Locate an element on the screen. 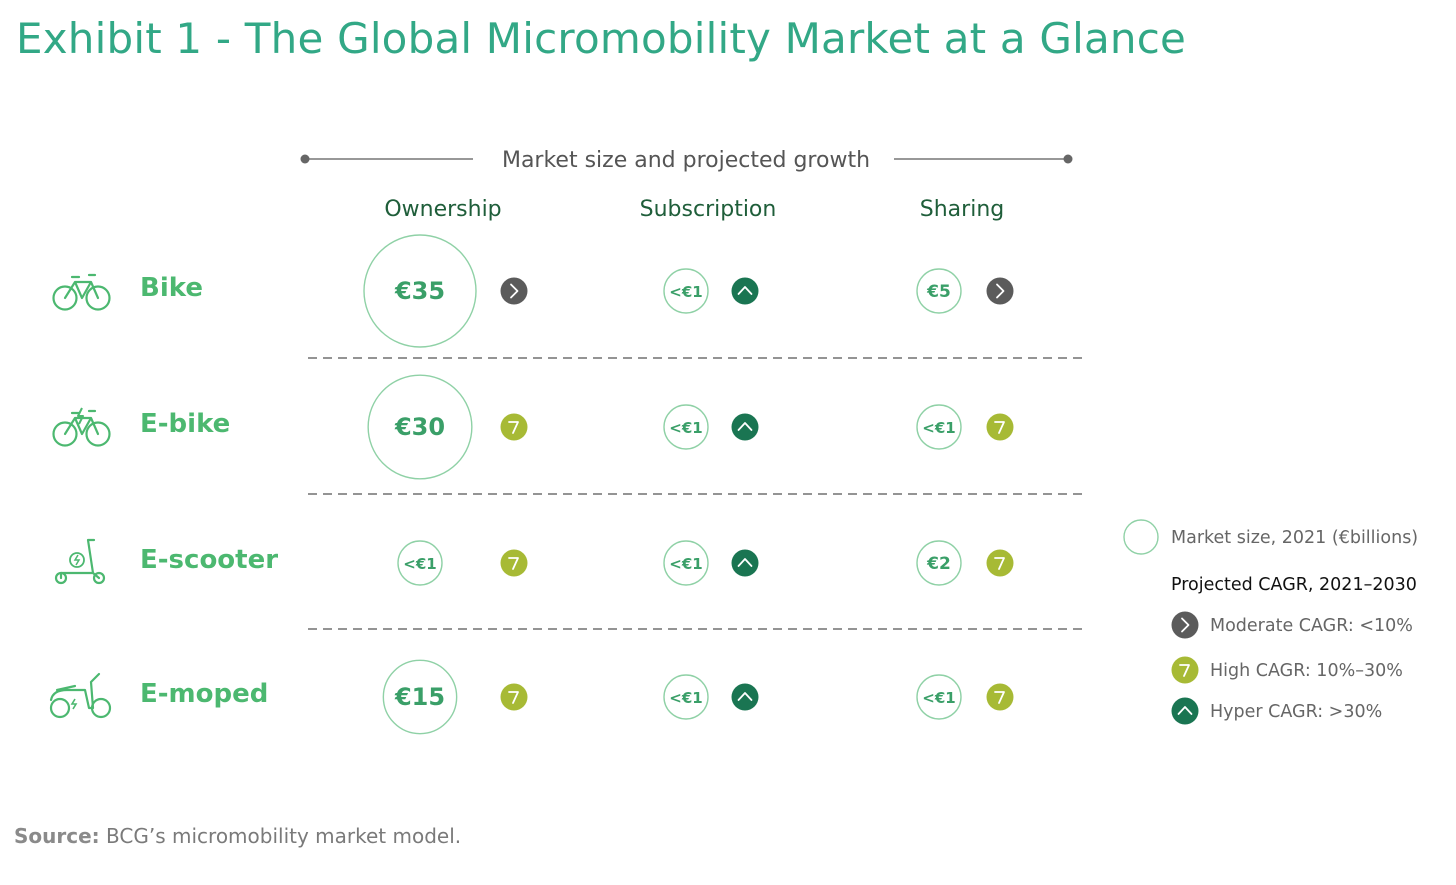  bubble-label: €2 is located at coordinates (938, 564).